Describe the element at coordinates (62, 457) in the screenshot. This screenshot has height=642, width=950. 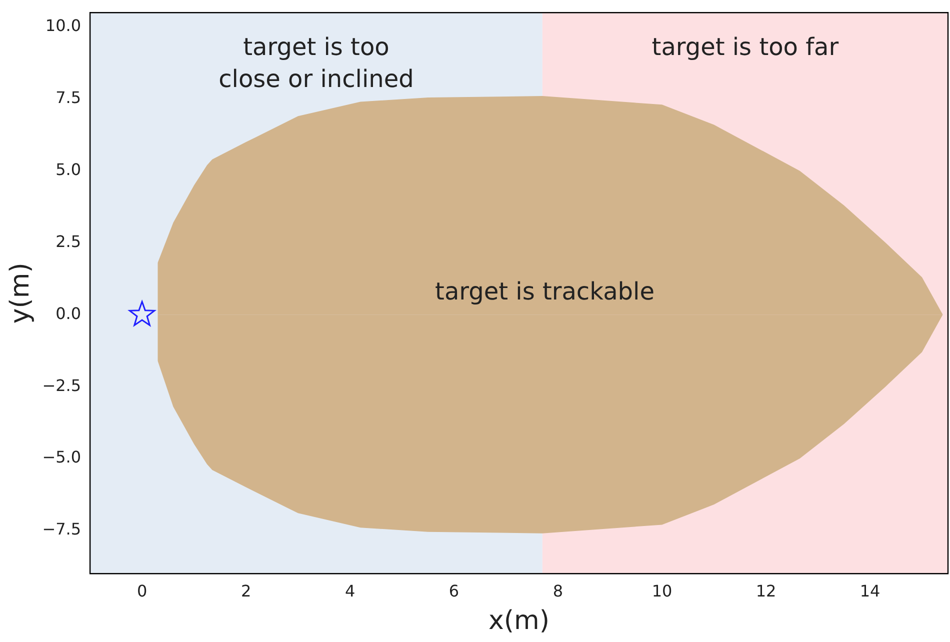
I see `y-tick-label: −5.0` at that location.